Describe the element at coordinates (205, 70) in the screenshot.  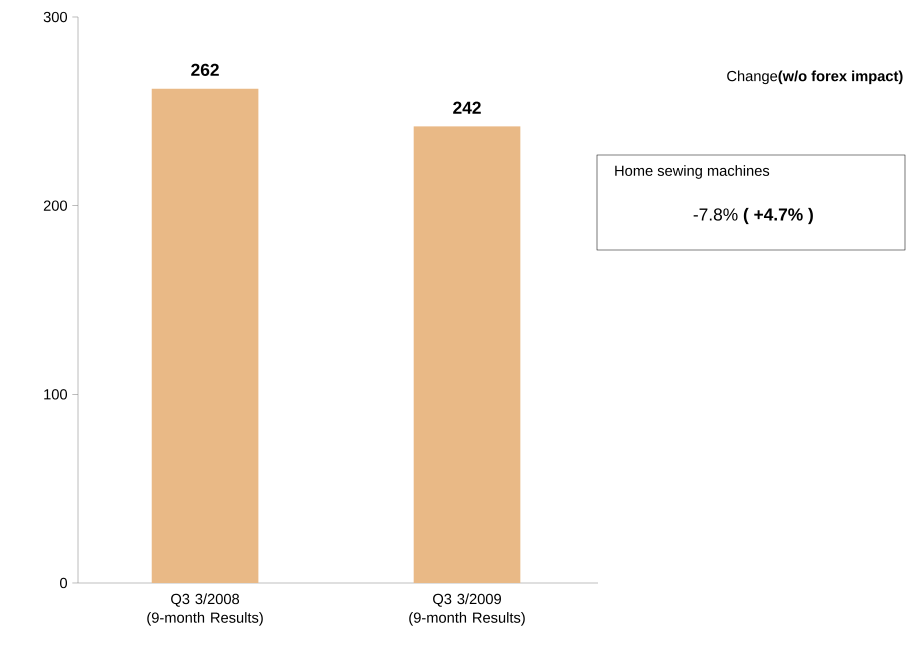
I see `data-label: 262` at that location.